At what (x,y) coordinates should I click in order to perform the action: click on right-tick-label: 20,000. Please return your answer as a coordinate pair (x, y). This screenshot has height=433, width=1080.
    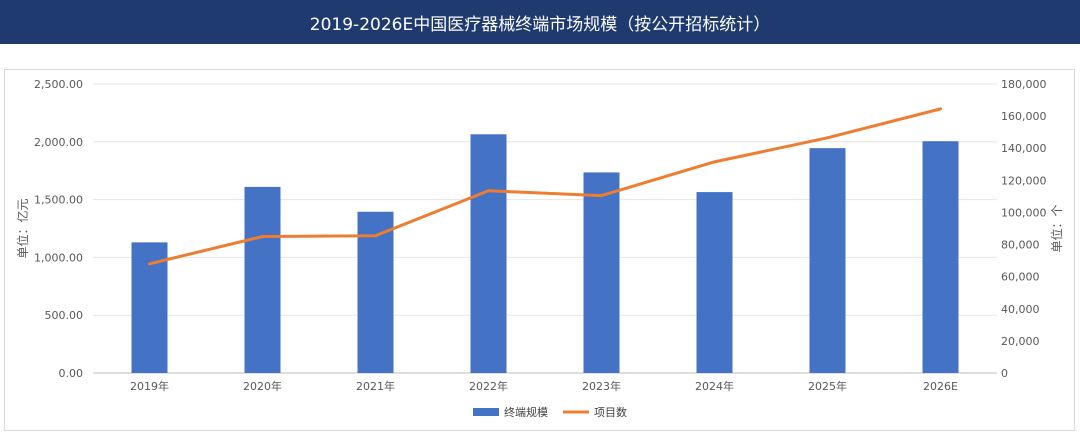
    Looking at the image, I should click on (1020, 341).